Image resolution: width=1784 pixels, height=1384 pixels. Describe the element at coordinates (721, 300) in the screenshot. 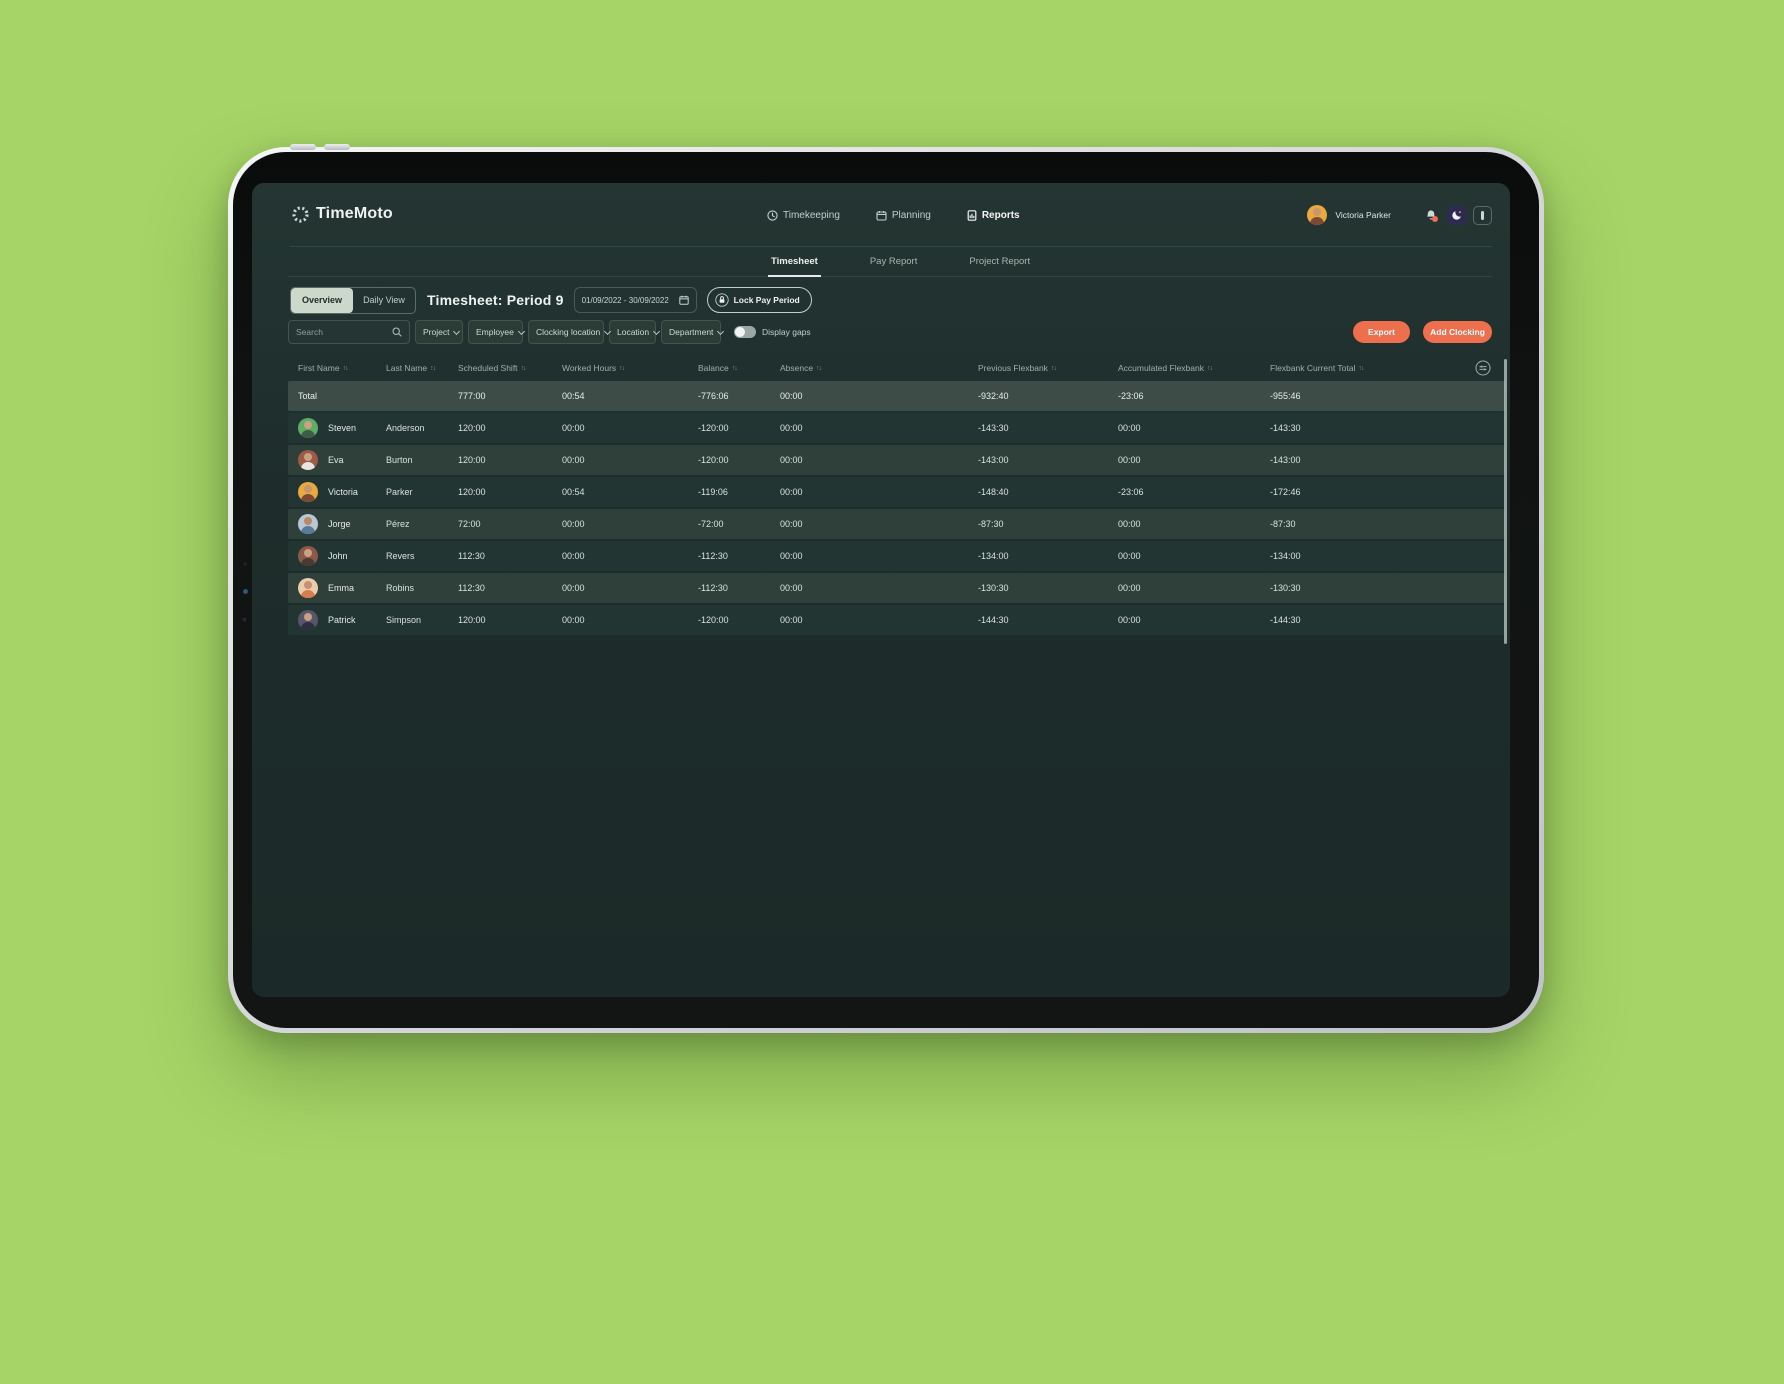

I see `lock-icon` at that location.